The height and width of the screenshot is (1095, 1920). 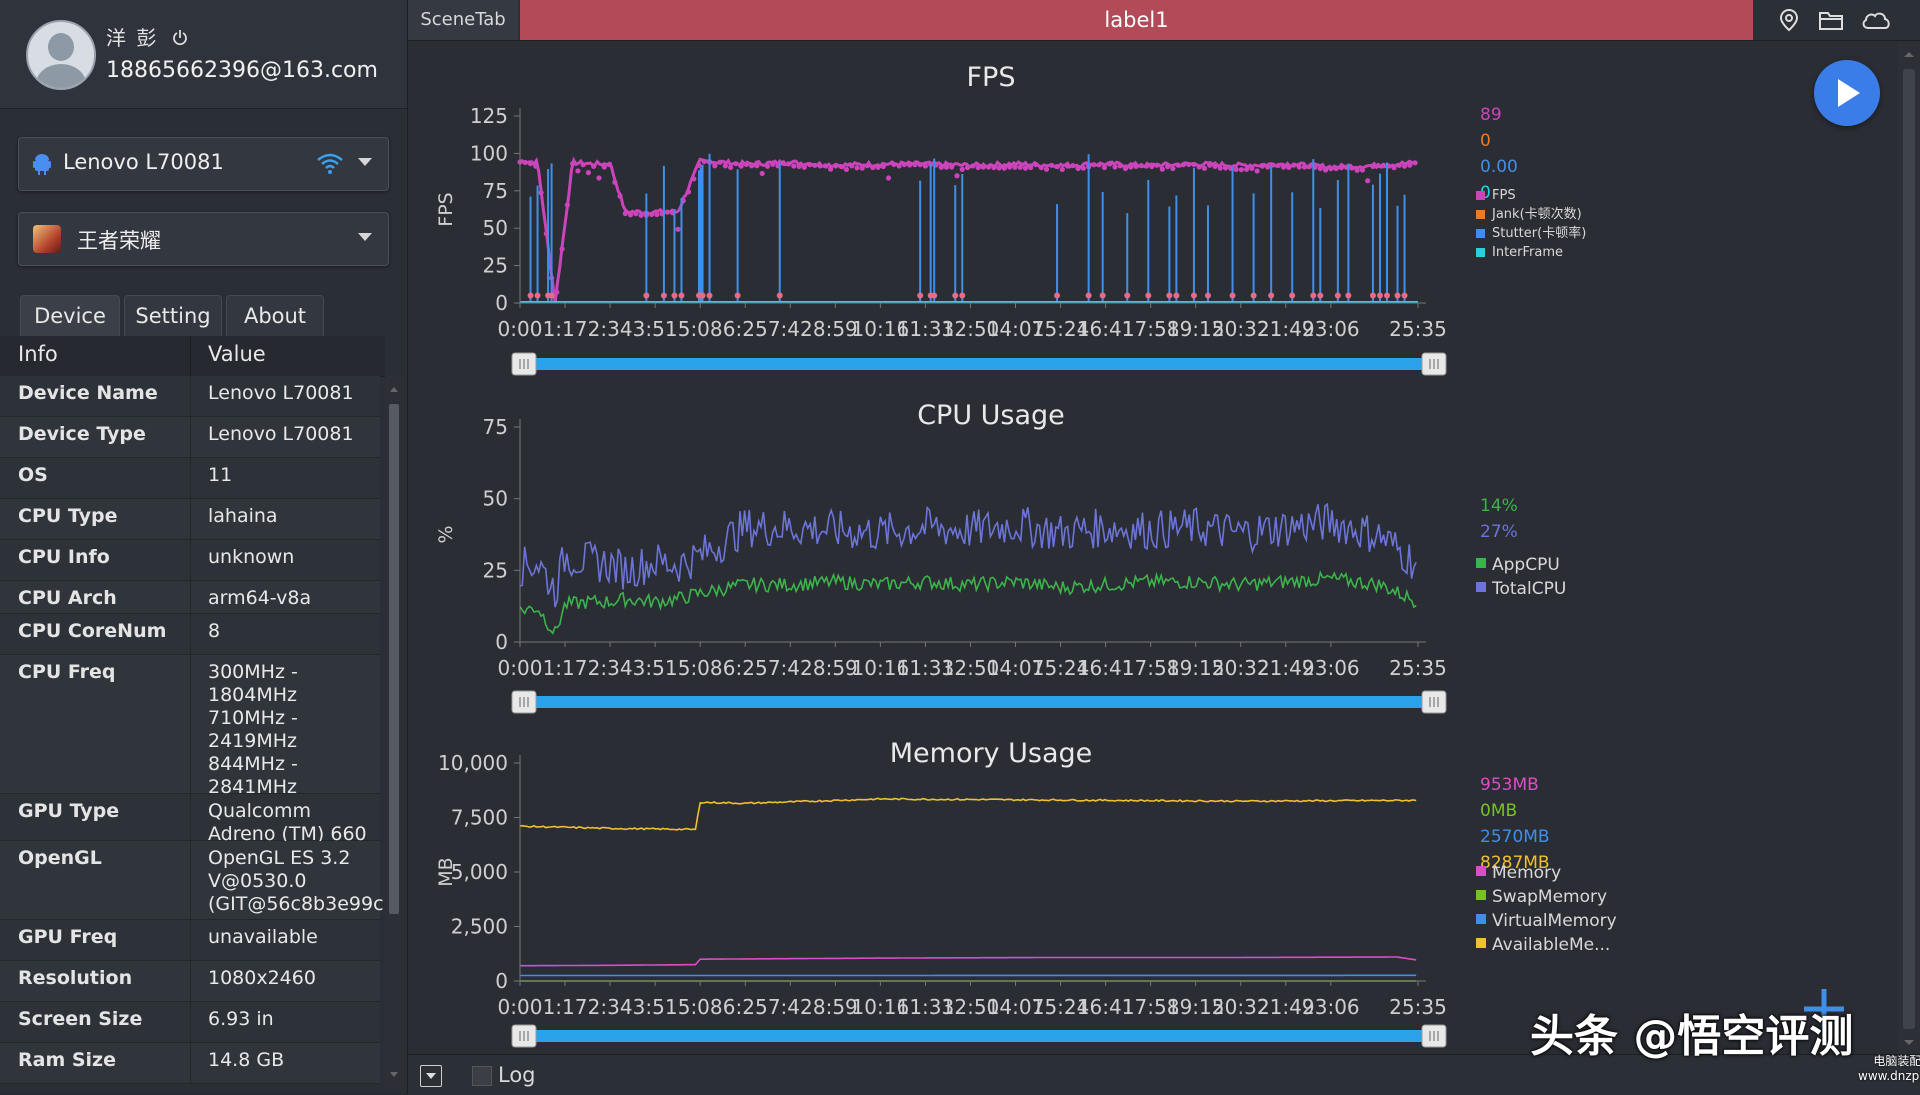 I want to click on row-value: Qualcomm Adreno (TM) 660, so click(x=287, y=823).